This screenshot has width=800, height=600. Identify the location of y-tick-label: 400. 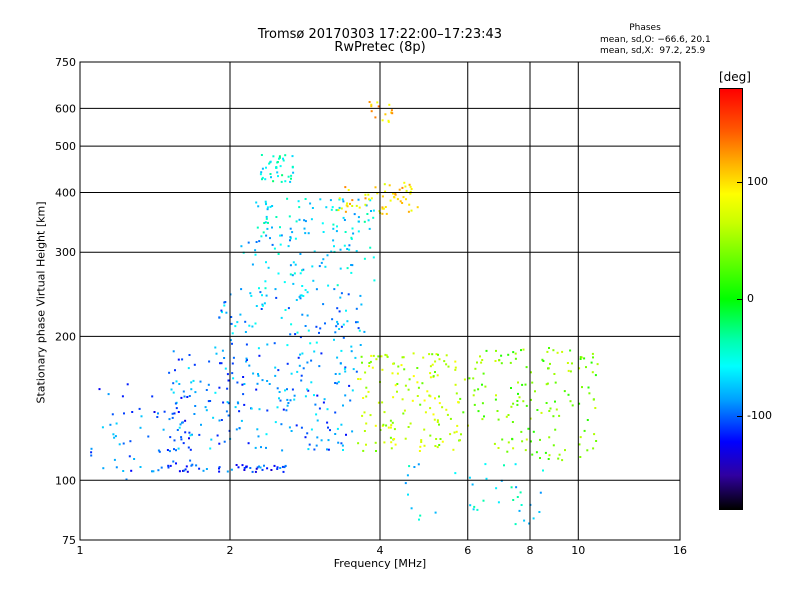
(65, 192).